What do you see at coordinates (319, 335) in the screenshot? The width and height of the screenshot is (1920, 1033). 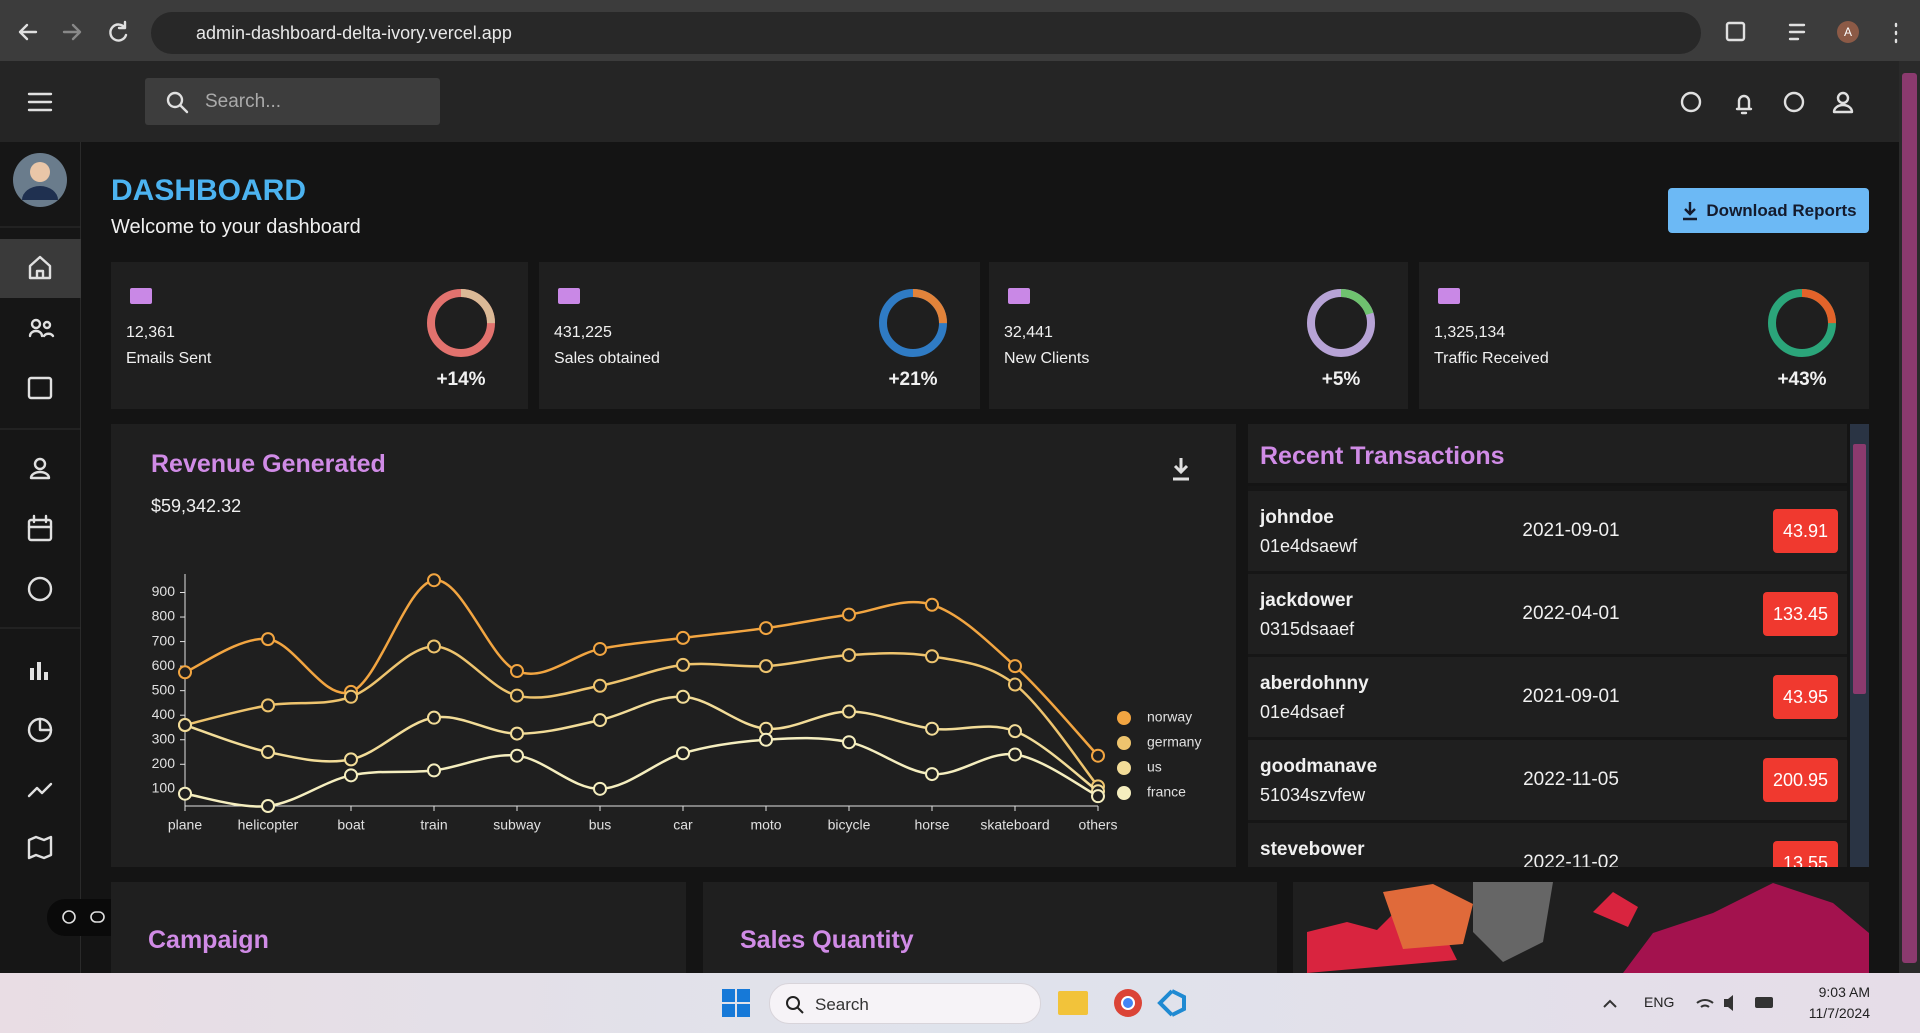 I see `stat-card: 12,361 Emails Sent +14%` at bounding box center [319, 335].